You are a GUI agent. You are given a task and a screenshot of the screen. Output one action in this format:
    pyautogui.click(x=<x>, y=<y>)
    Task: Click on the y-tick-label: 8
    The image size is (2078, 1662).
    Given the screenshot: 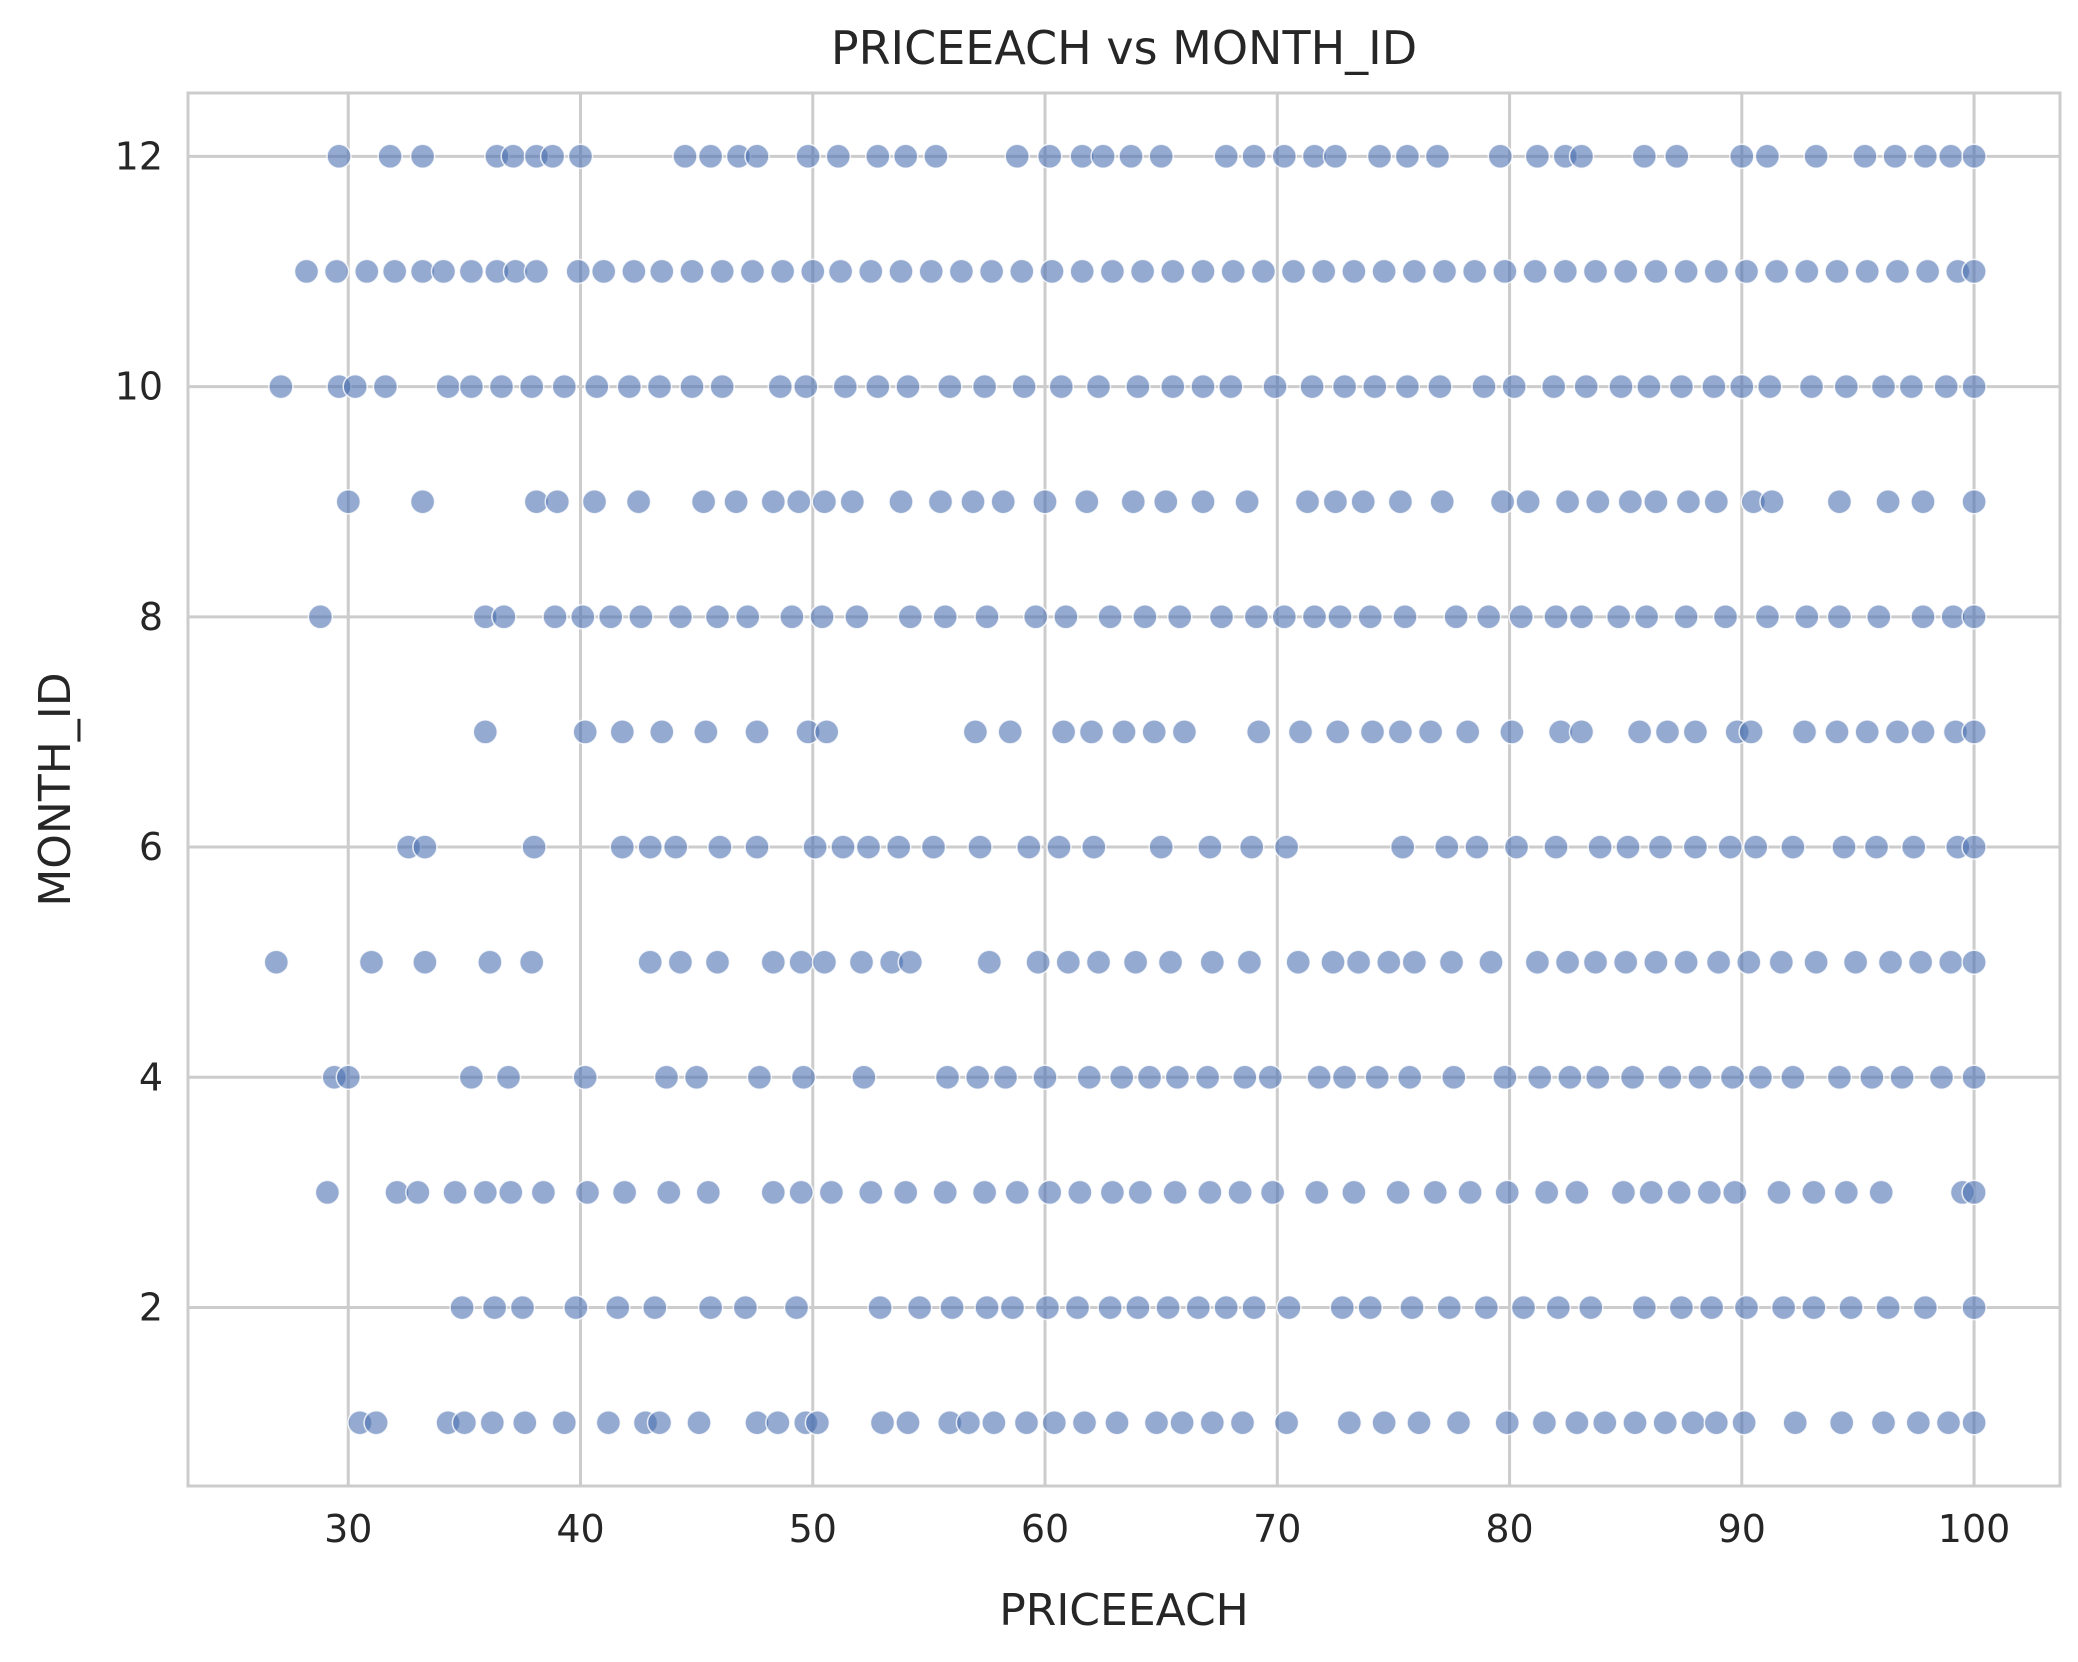 What is the action you would take?
    pyautogui.click(x=151, y=617)
    